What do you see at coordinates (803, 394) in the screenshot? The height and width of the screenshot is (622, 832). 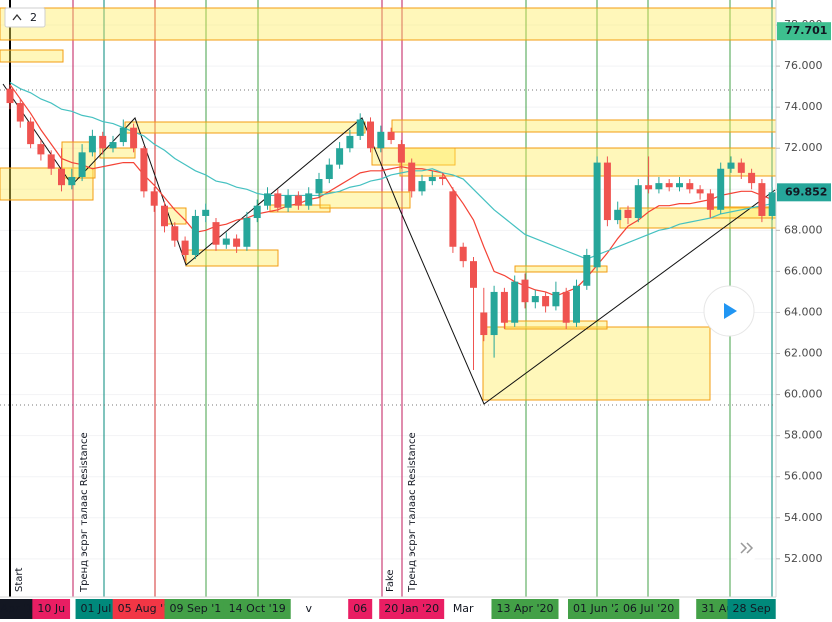 I see `y-tick-label: 60.000` at bounding box center [803, 394].